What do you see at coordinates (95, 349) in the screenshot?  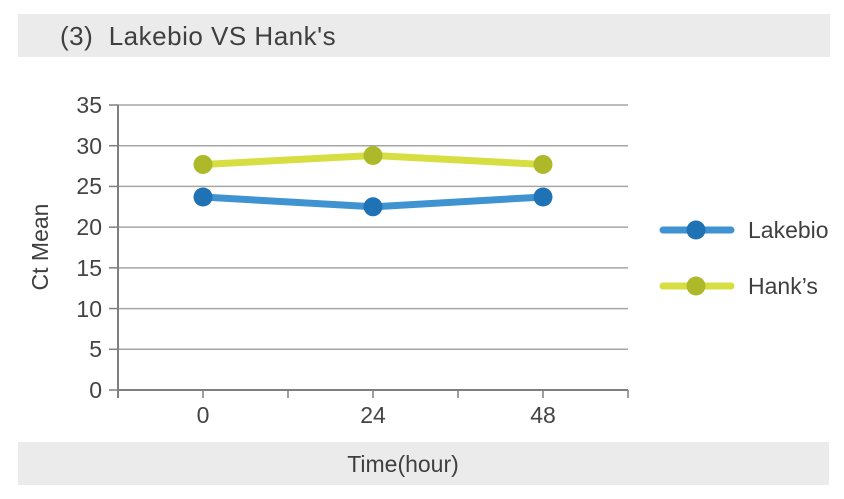 I see `y-tick-label: 5` at bounding box center [95, 349].